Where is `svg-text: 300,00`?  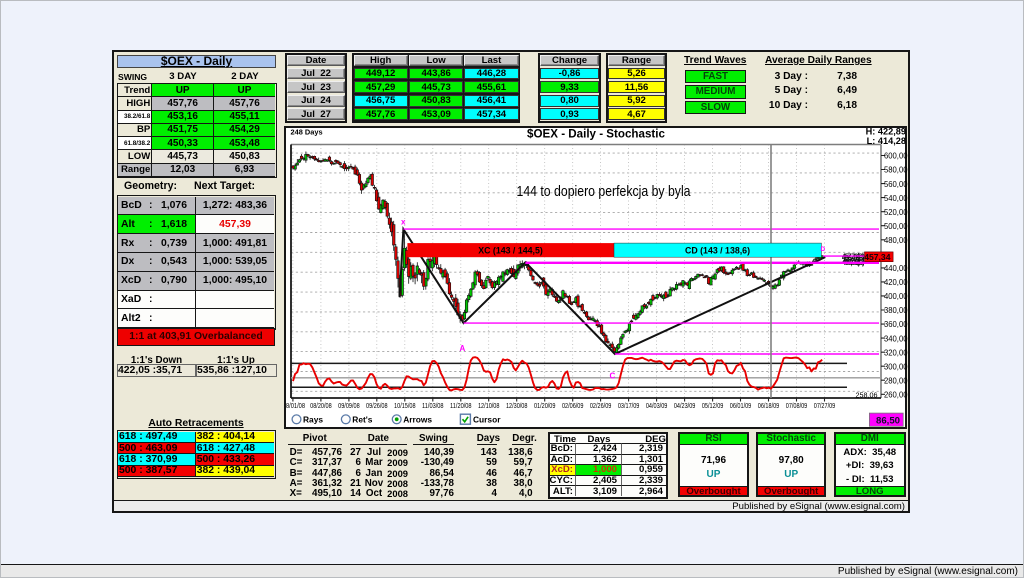
svg-text: 300,00 is located at coordinates (896, 366).